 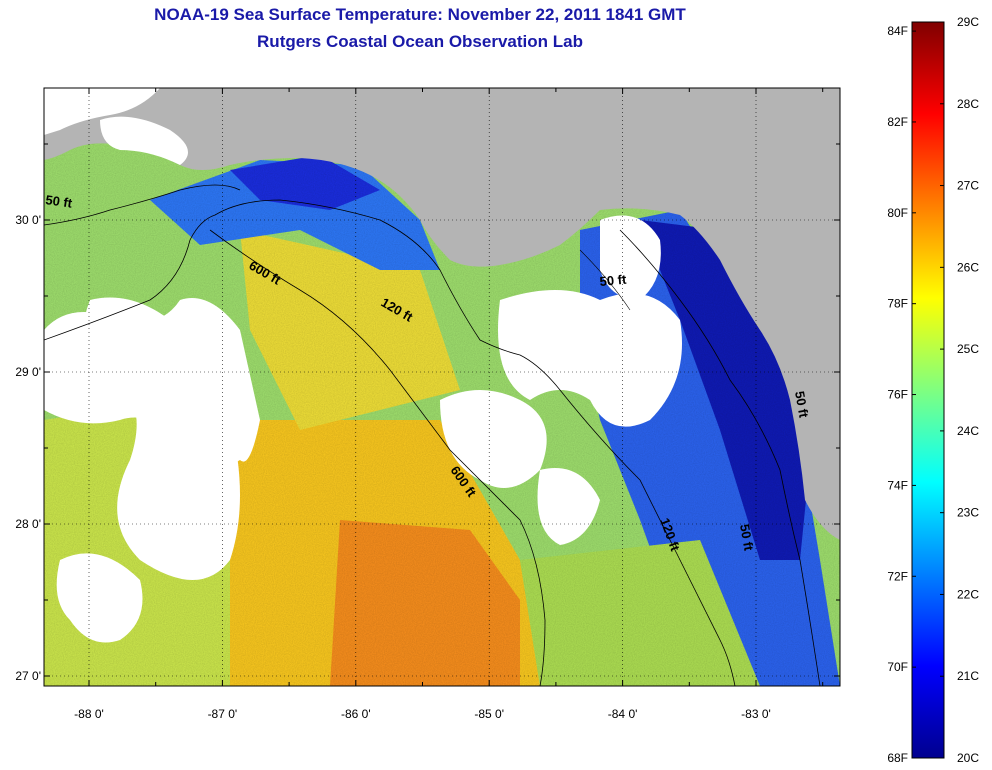 I want to click on colorbar-c-label: 29C, so click(x=968, y=22).